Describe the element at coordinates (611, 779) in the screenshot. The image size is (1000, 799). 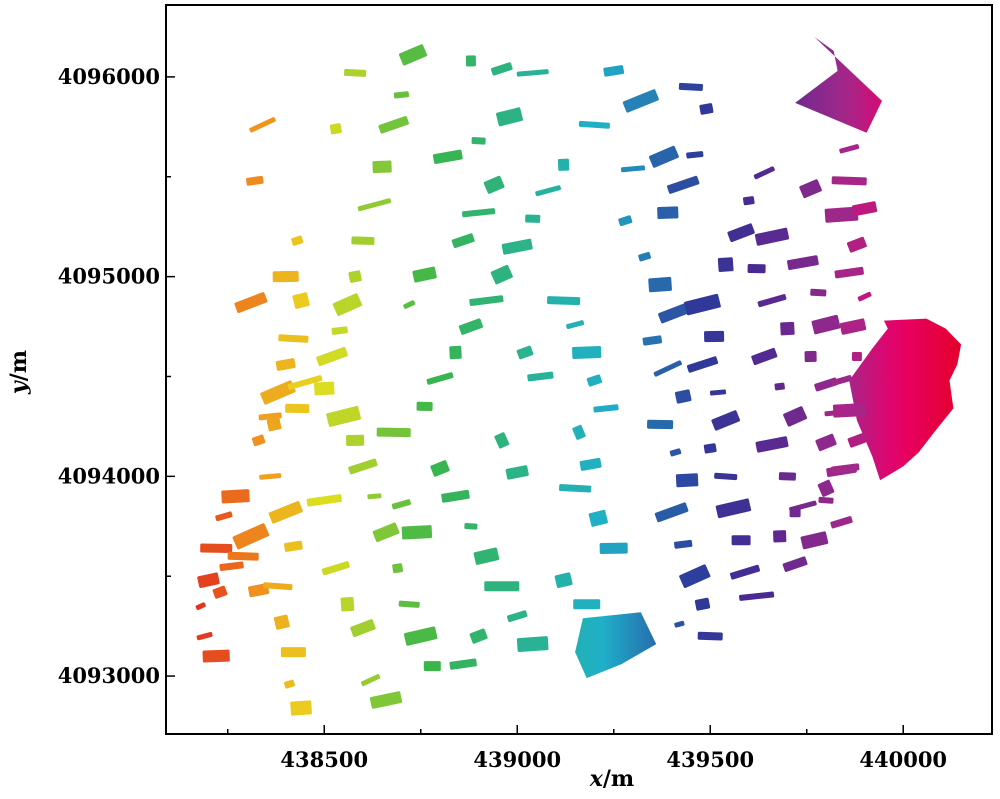
I see `x-axis-title: x/m` at that location.